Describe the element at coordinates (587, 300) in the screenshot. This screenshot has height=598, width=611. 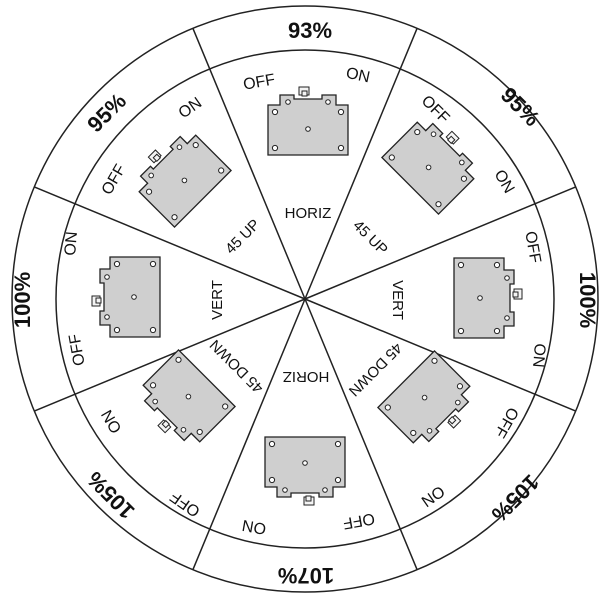
I see `sector-right-percent: 100%` at that location.